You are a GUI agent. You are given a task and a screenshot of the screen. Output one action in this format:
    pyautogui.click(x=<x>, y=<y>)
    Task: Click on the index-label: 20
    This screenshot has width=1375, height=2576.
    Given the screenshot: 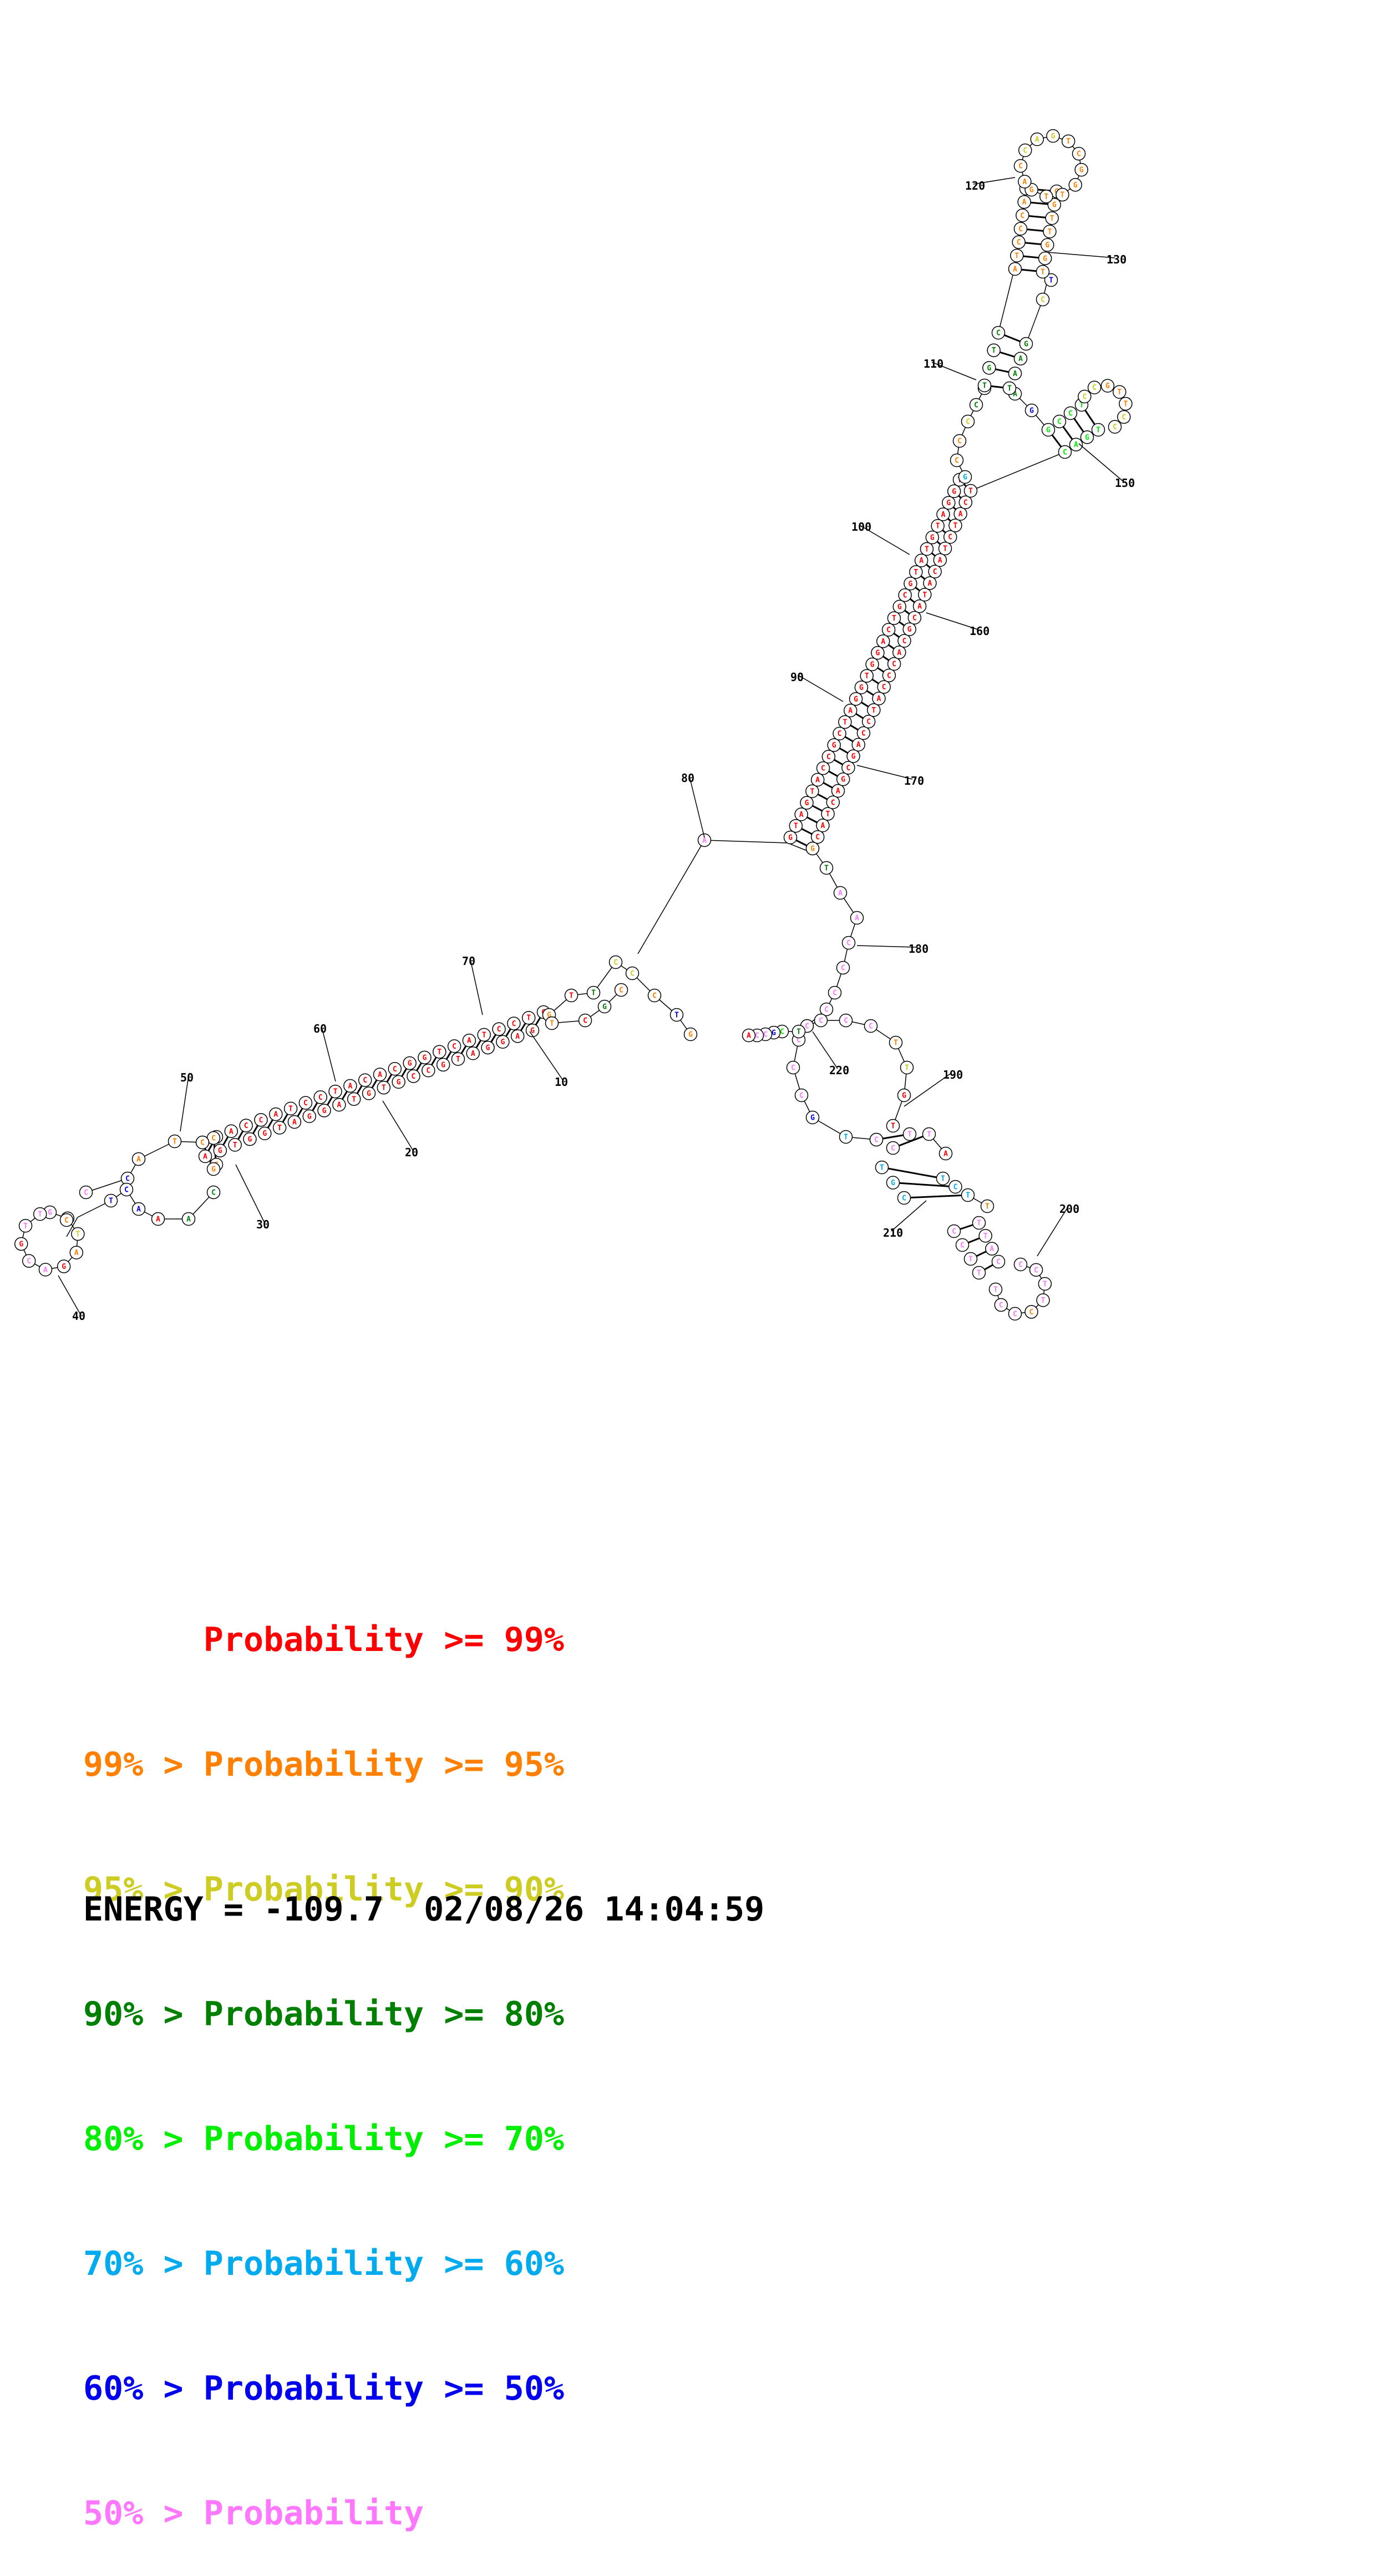 What is the action you would take?
    pyautogui.click(x=411, y=1152)
    